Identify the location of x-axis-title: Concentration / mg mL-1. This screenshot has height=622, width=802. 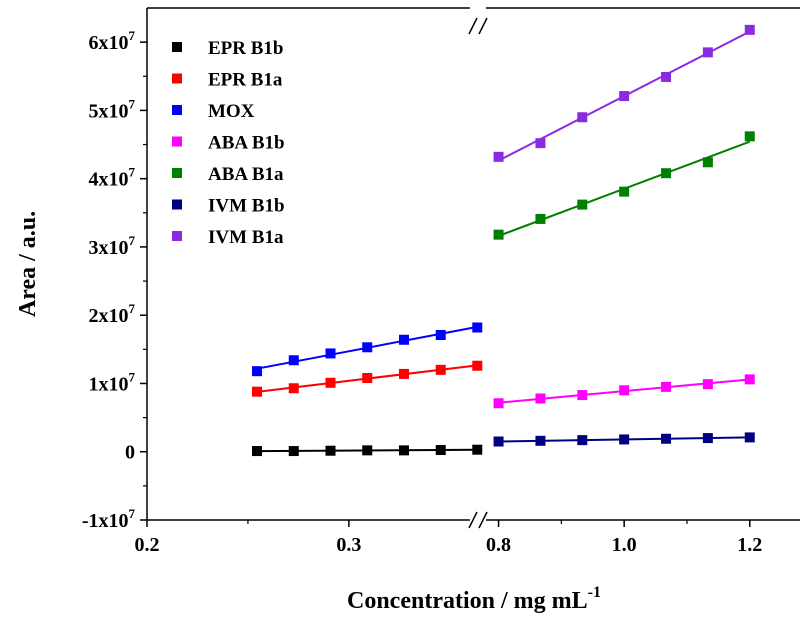
(474, 599).